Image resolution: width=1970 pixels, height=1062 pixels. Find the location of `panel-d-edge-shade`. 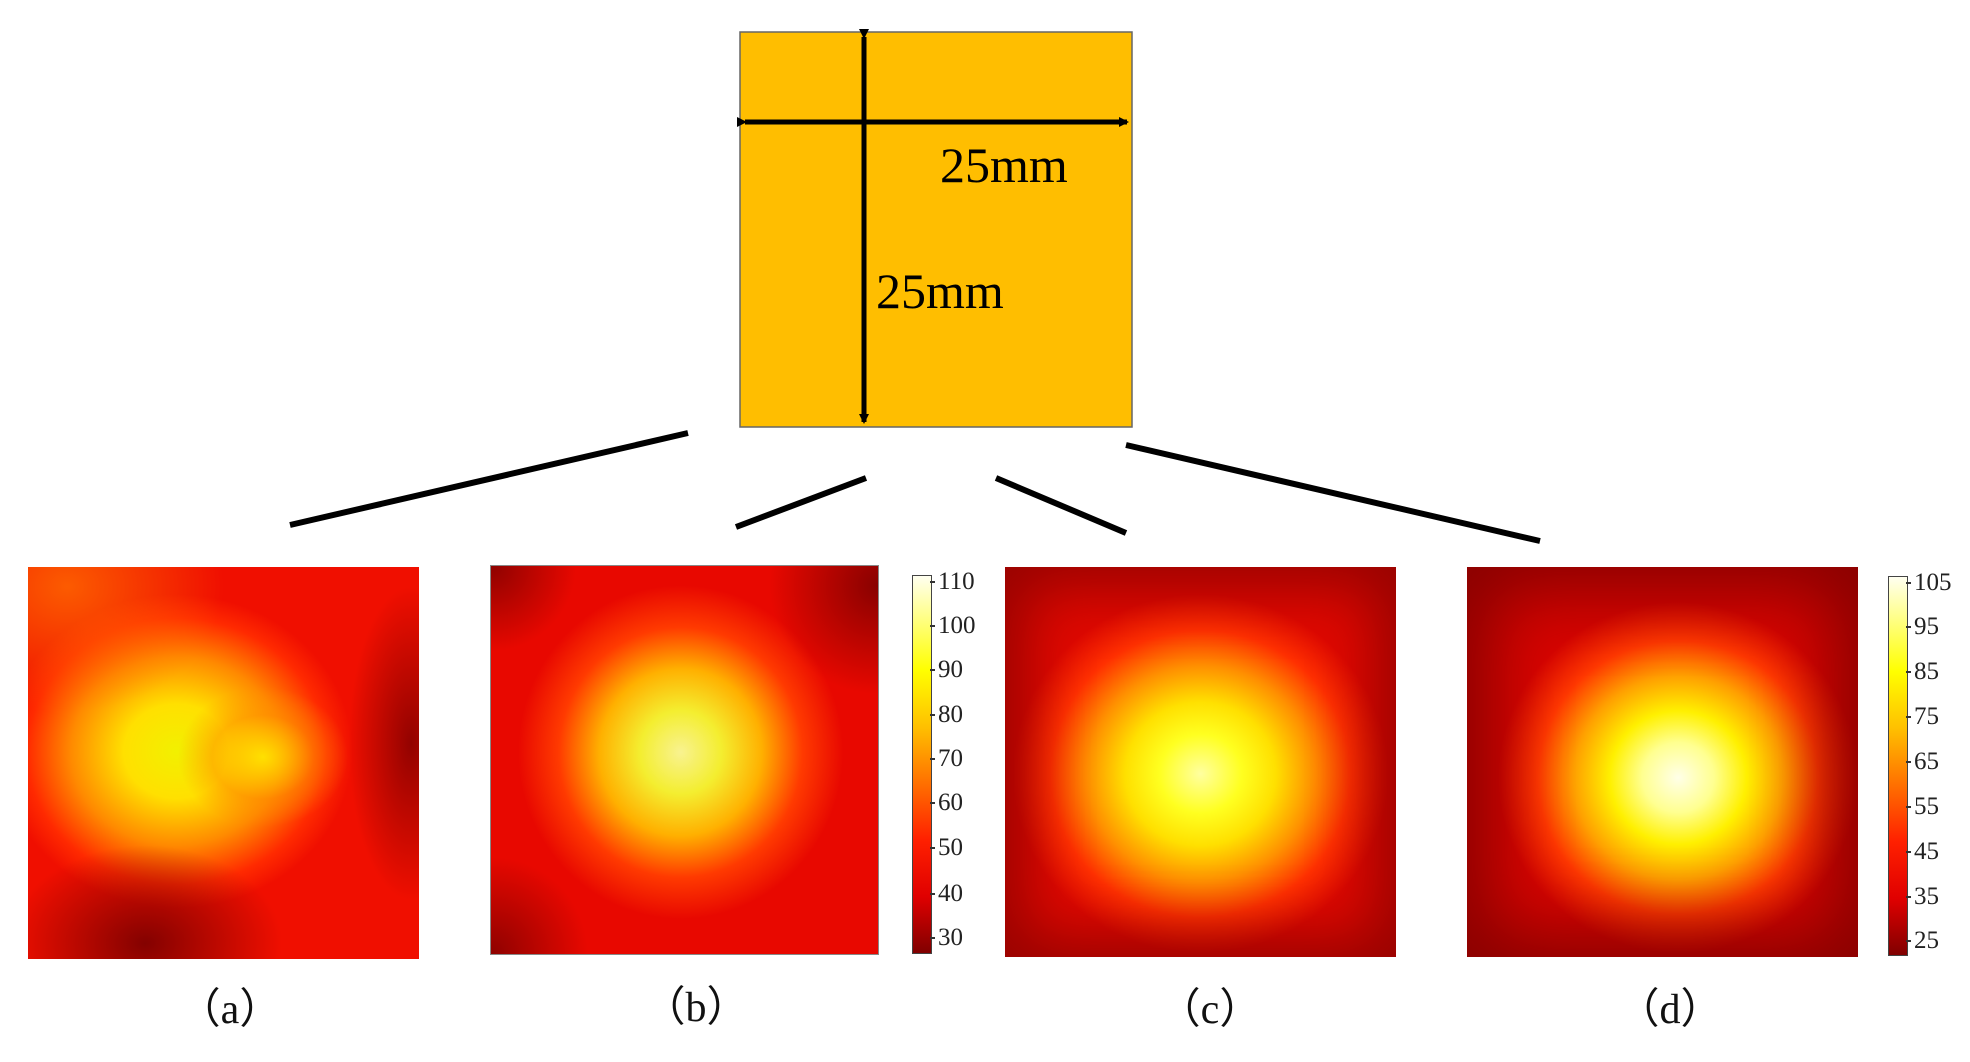

panel-d-edge-shade is located at coordinates (1662, 762).